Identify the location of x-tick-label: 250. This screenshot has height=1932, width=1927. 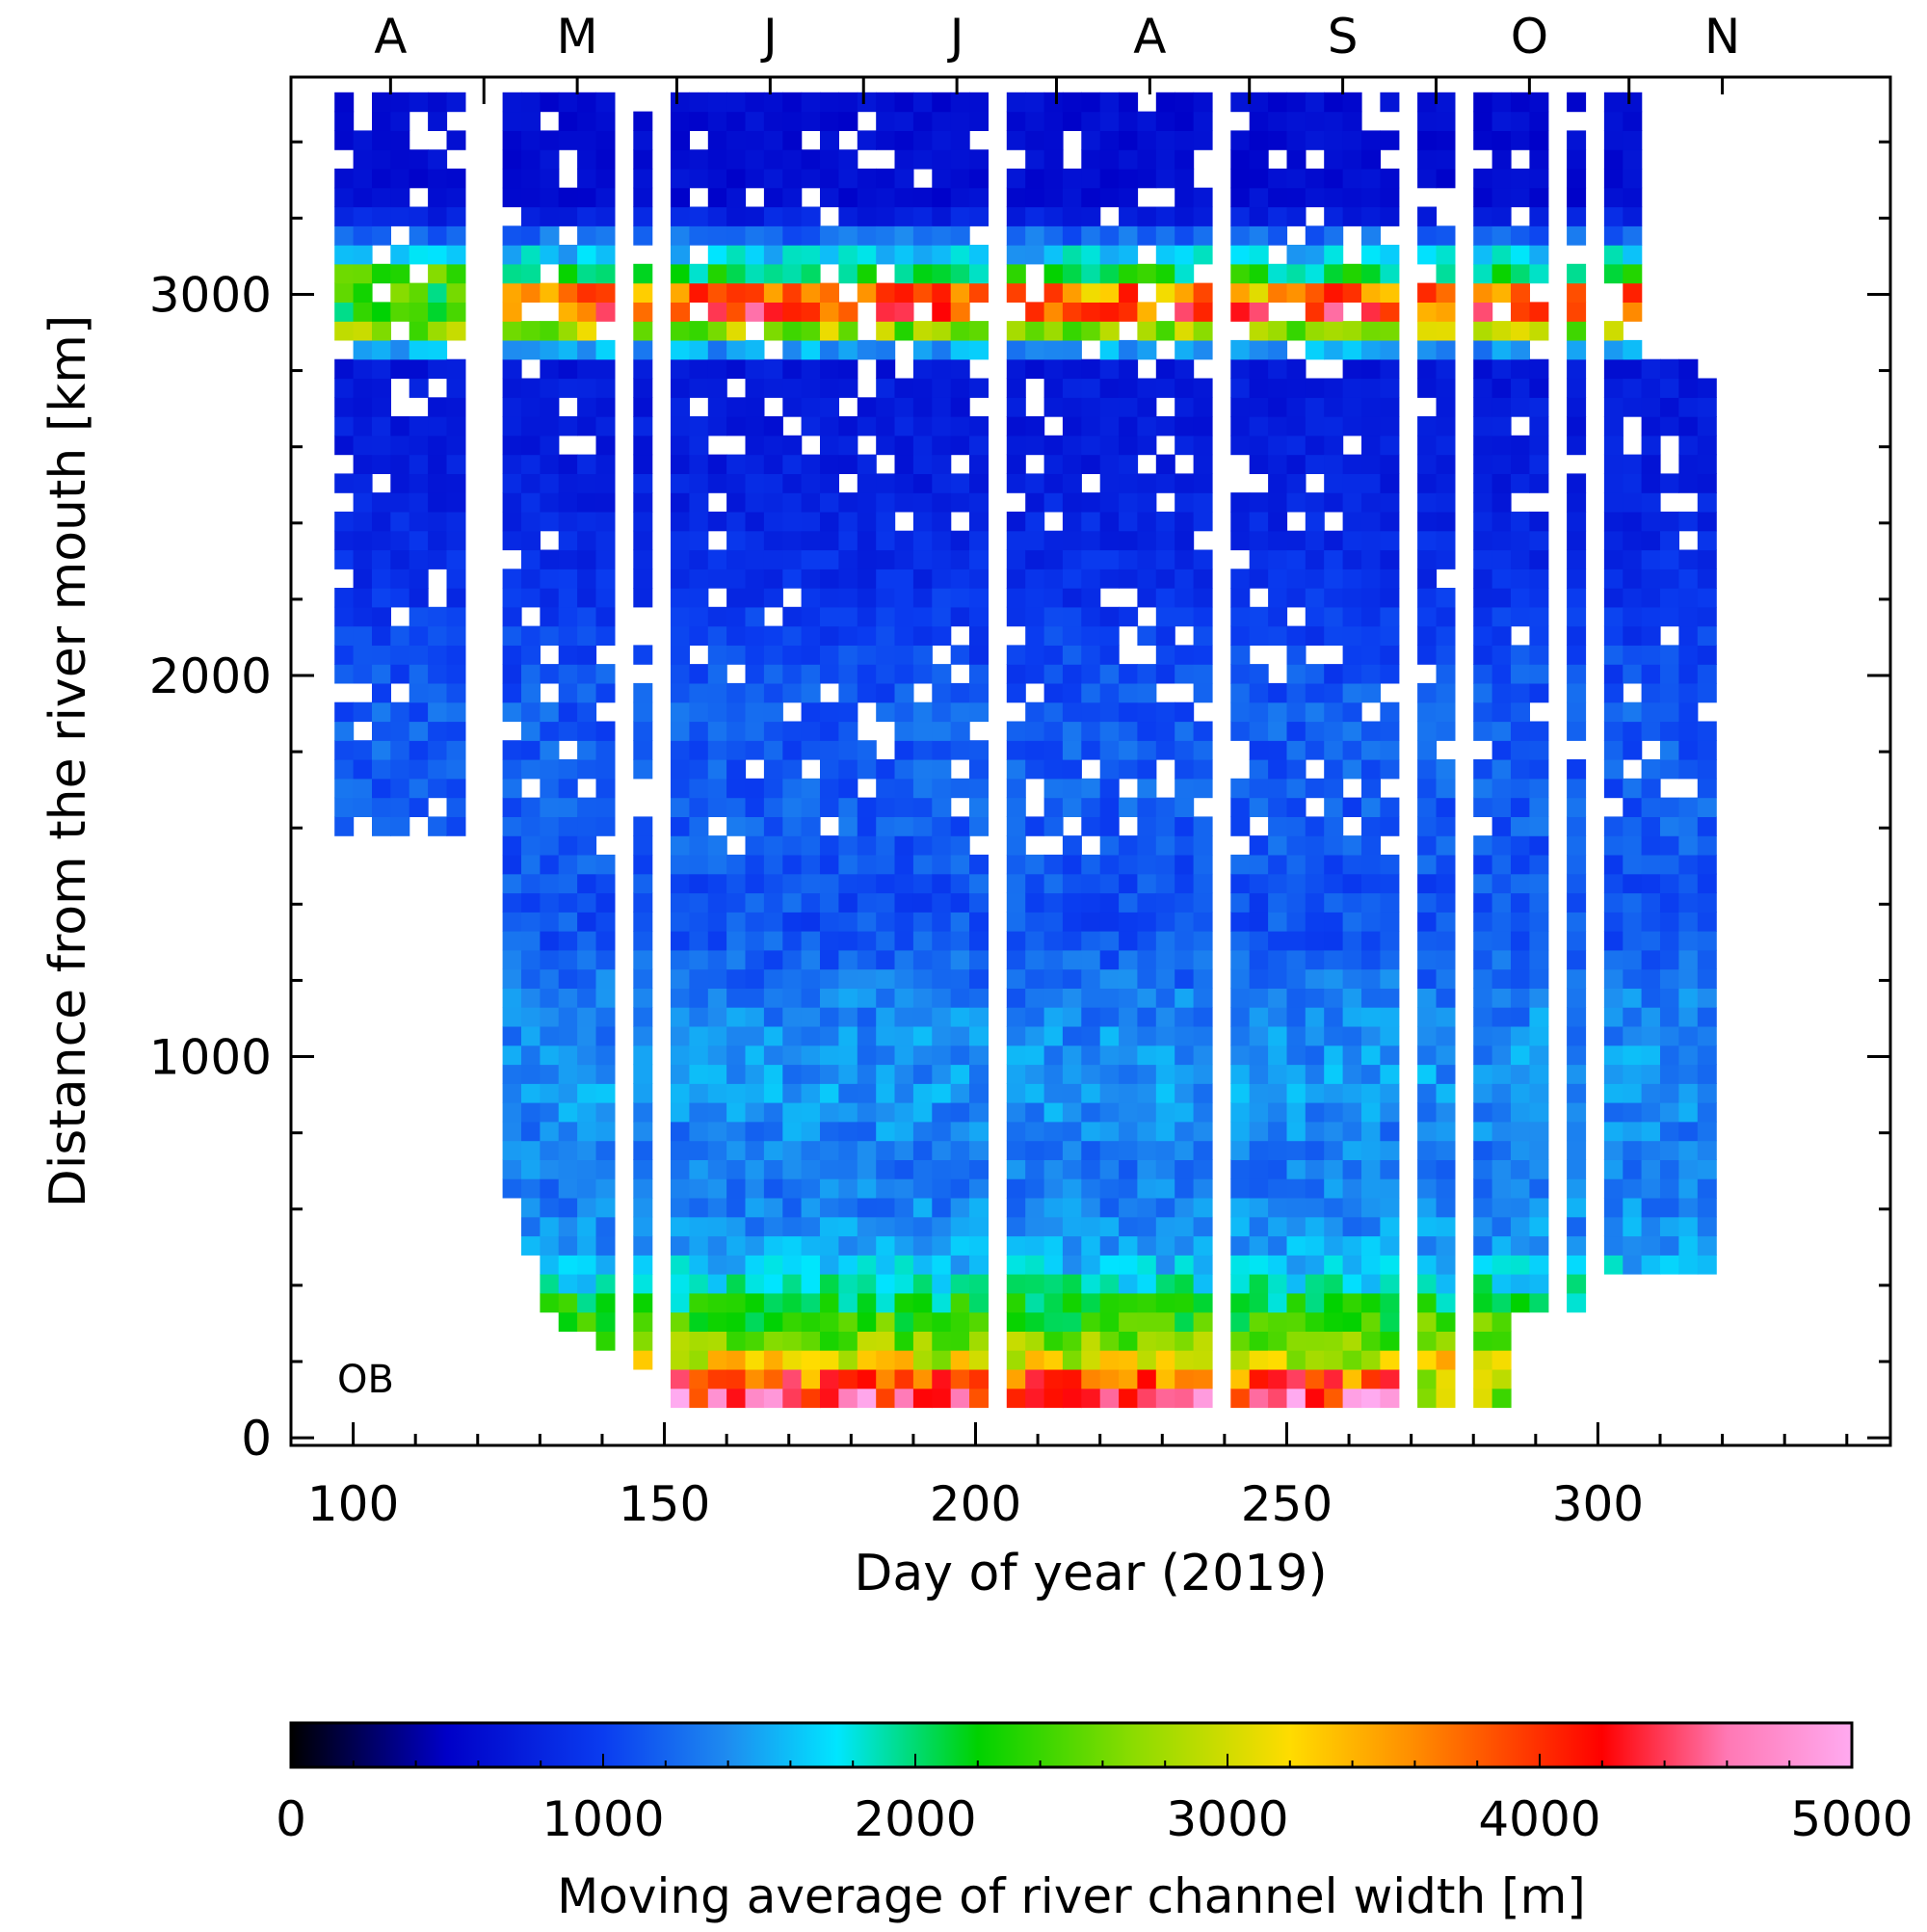
(1287, 1504).